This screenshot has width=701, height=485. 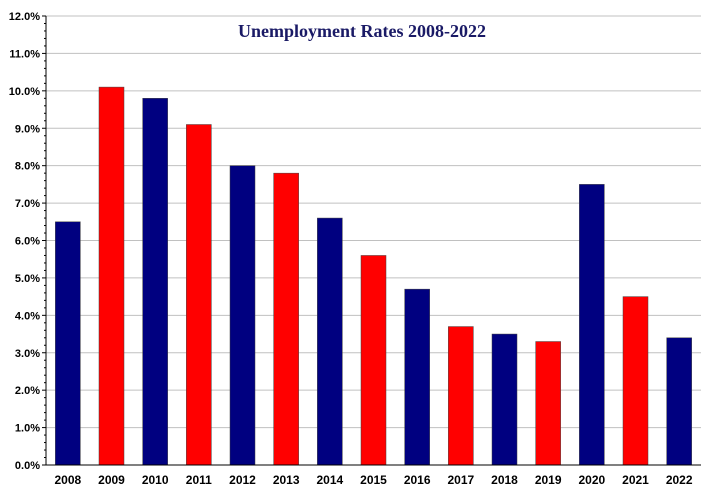 What do you see at coordinates (242, 479) in the screenshot?
I see `x-category-label: 2012` at bounding box center [242, 479].